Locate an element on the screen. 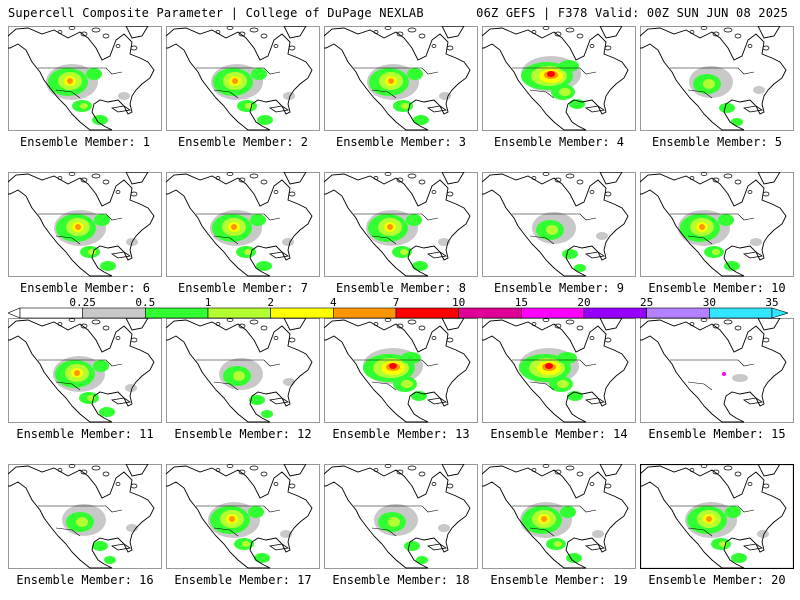  ensemble-member-panel: Ensemble Member: 2 is located at coordinates (243, 87).